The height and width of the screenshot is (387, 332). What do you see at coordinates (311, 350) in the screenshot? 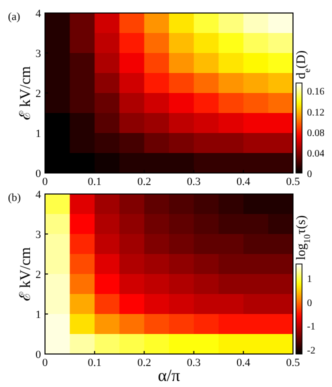
I see `color-bar-label: -2` at bounding box center [311, 350].